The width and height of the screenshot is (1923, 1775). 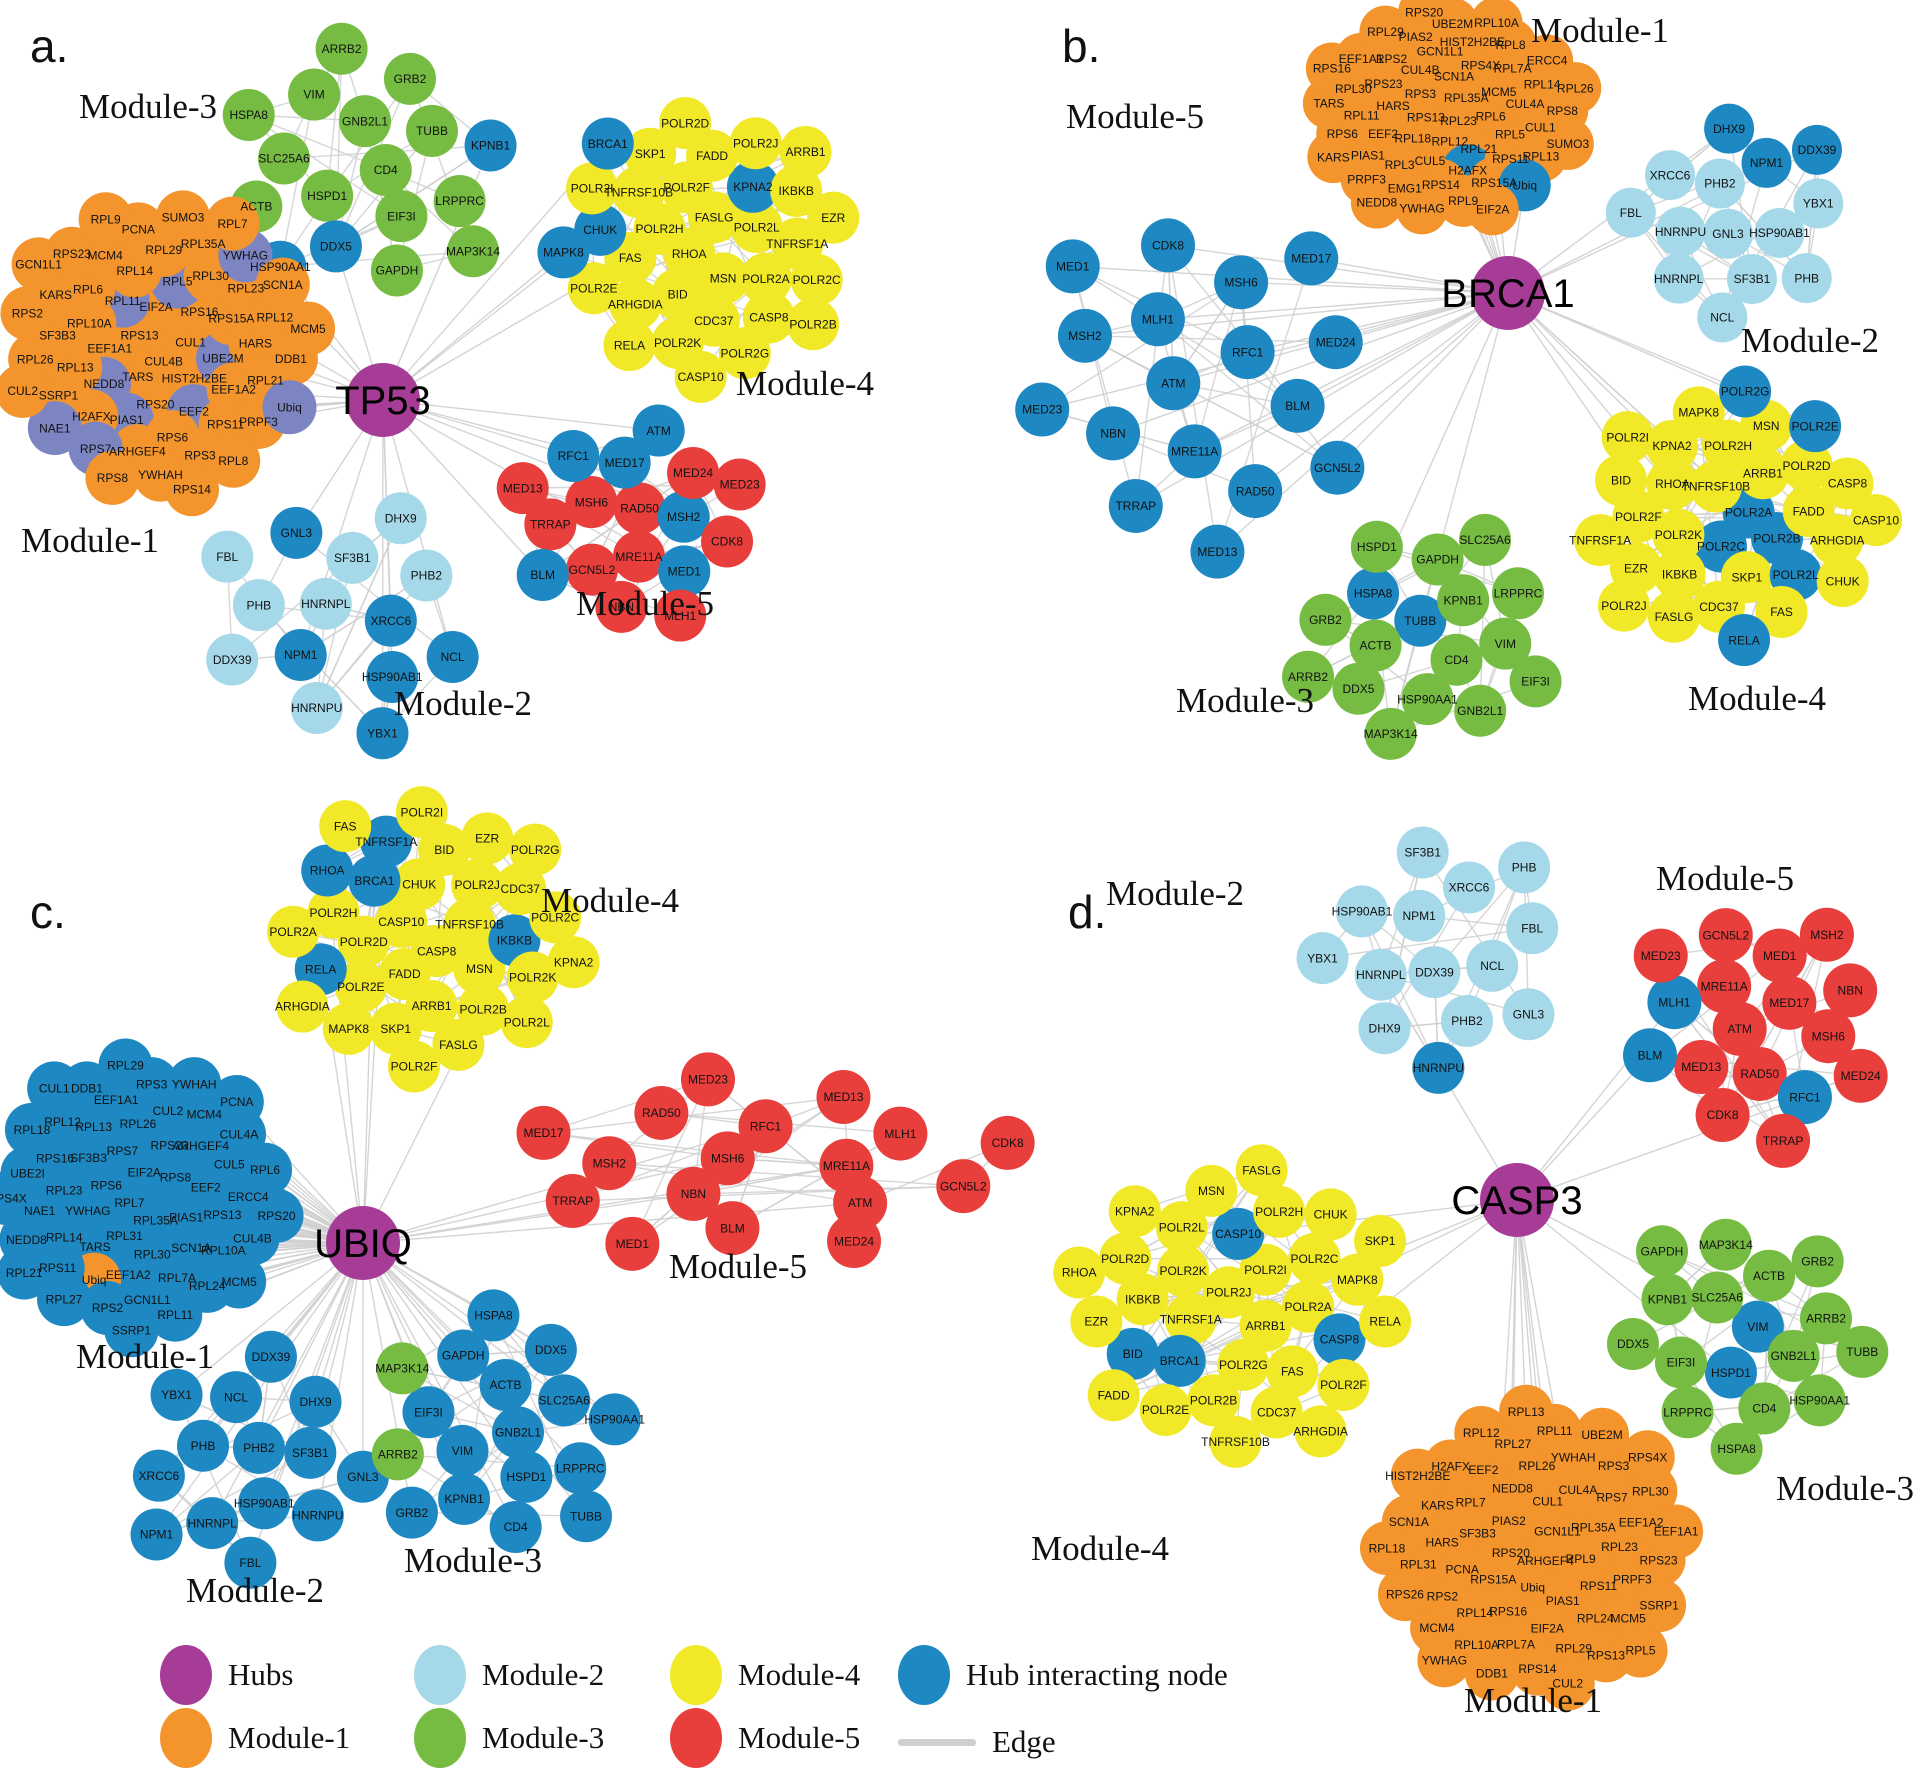 I want to click on node-fbl, so click(x=1630, y=212).